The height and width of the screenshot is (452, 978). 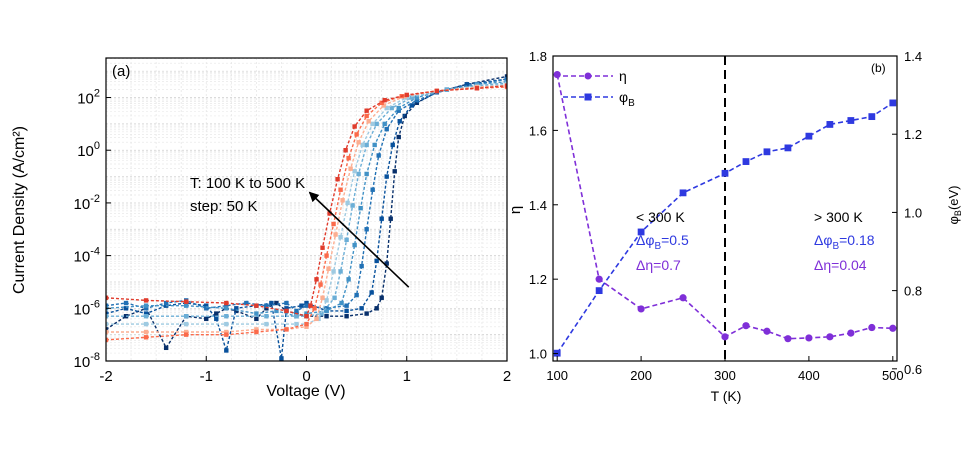 I want to click on left-y-tick-label: 1.6, so click(x=538, y=130).